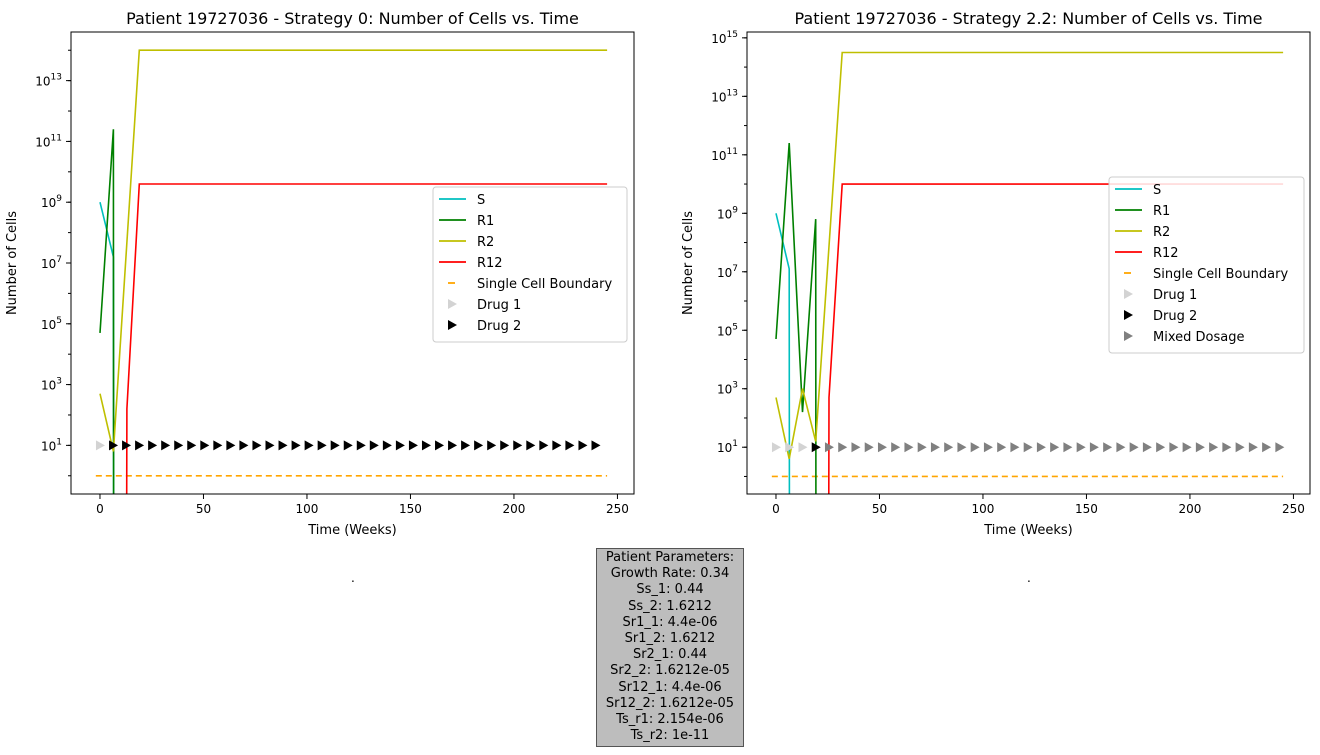 The image size is (1320, 755). I want to click on x-tick-label: 150, so click(1086, 509).